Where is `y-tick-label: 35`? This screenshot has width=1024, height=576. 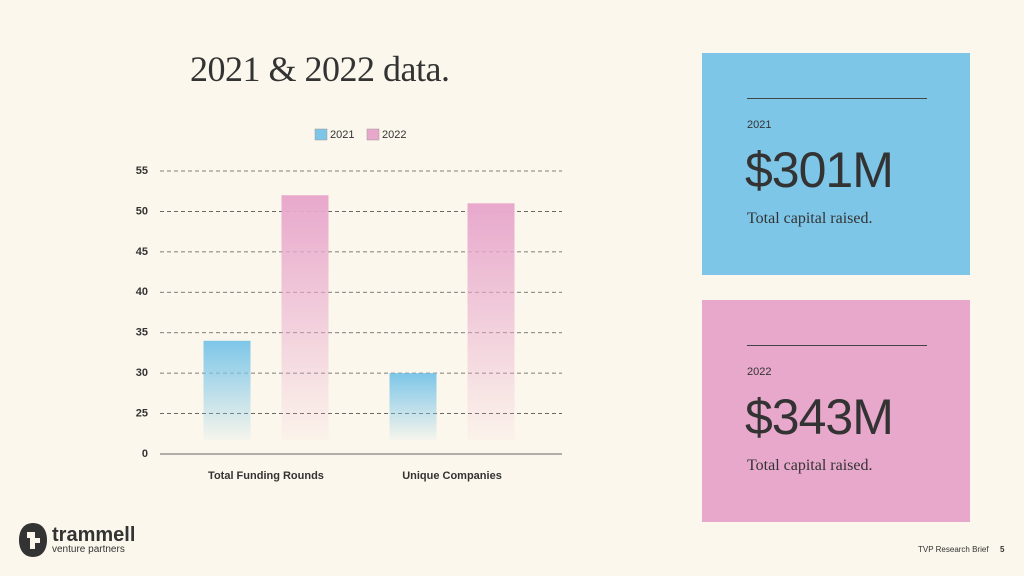
y-tick-label: 35 is located at coordinates (142, 333).